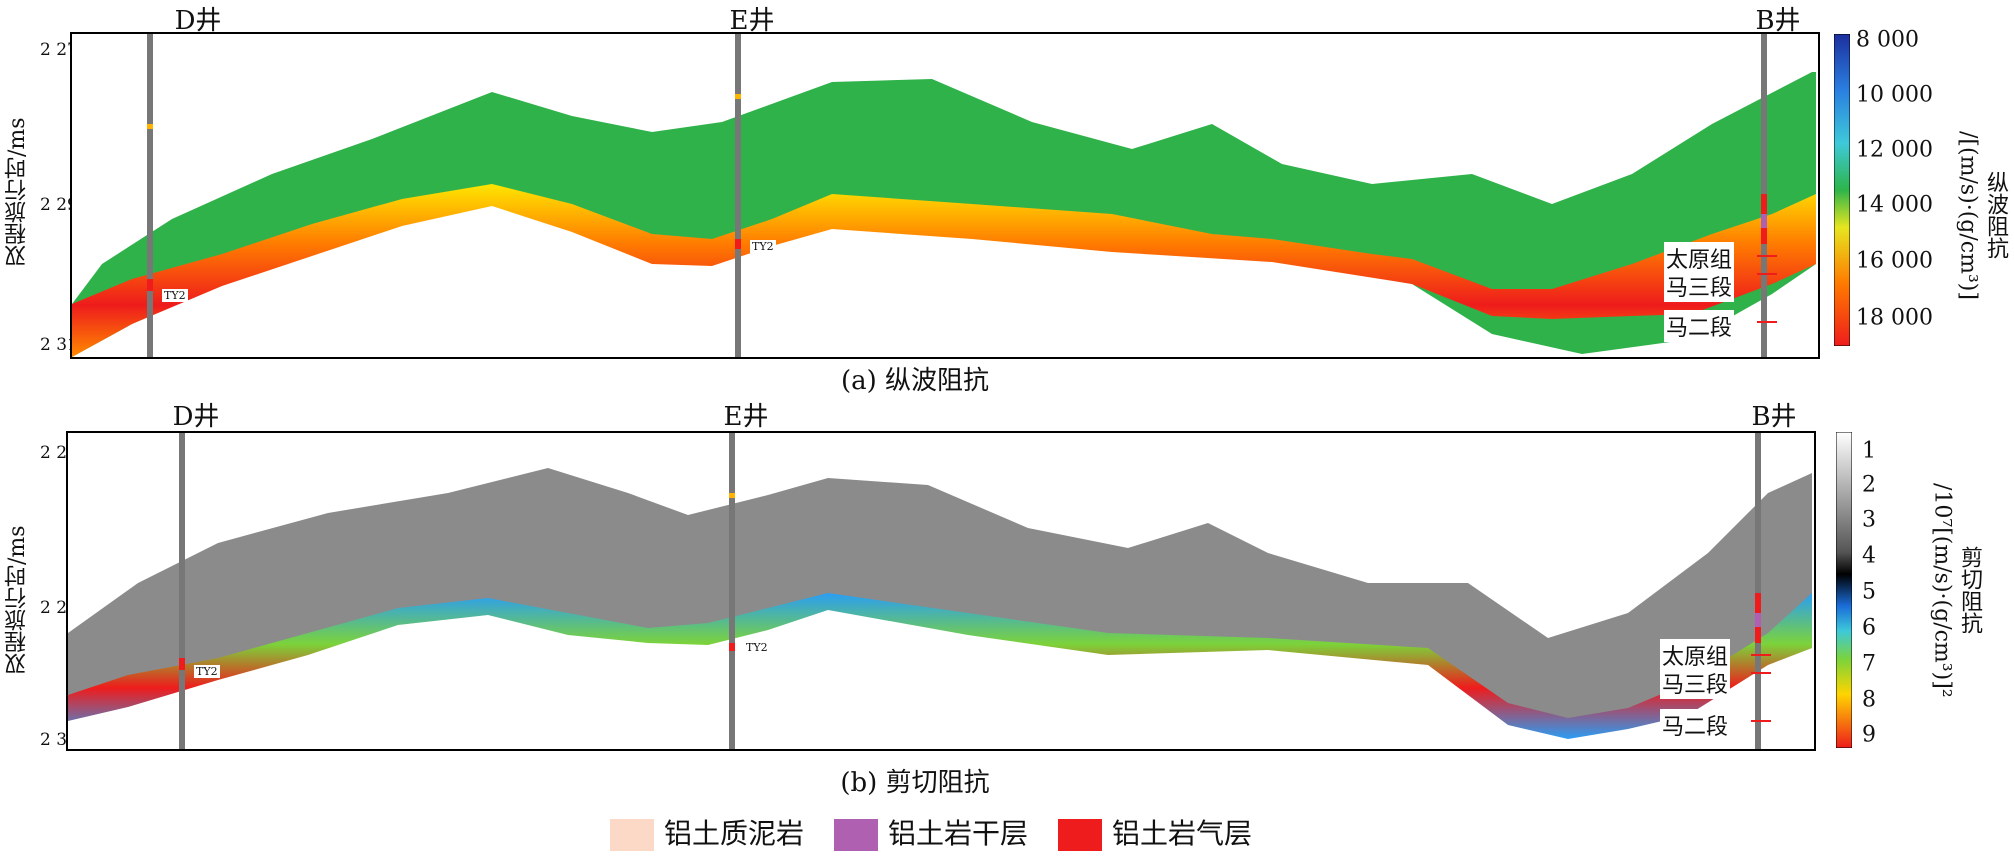 The height and width of the screenshot is (858, 2014). I want to click on colorbar-b, so click(1844, 590).